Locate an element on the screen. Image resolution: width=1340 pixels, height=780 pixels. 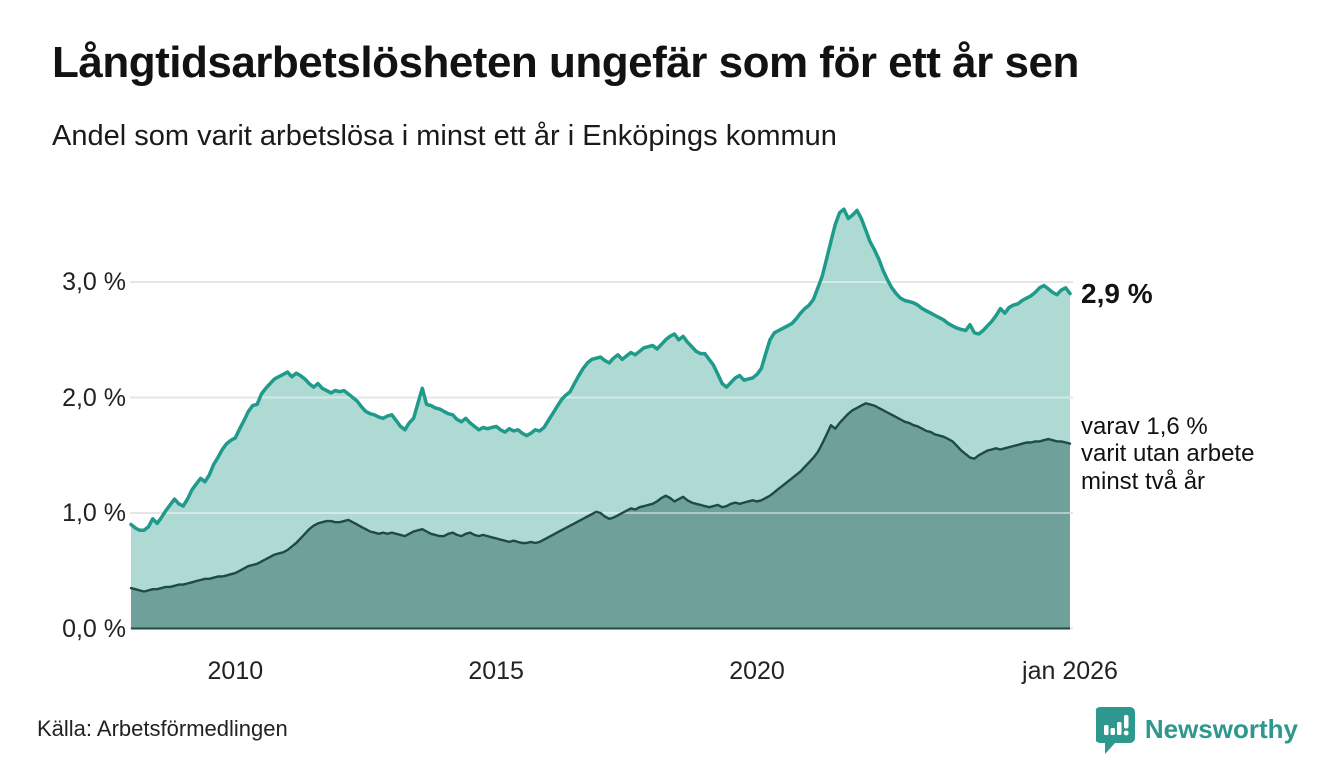
y-tick-0: 0,0 % is located at coordinates (94, 628).